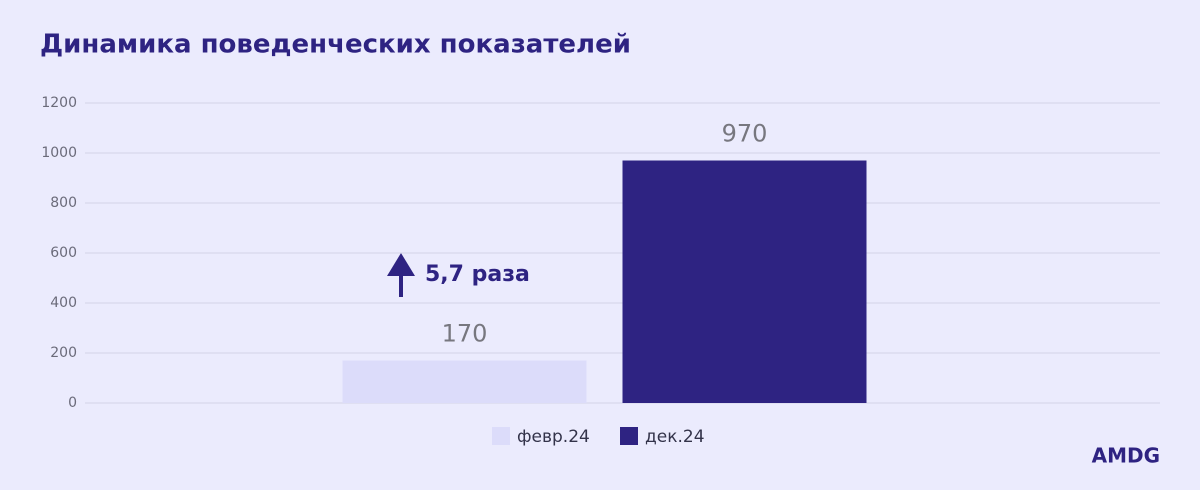 This screenshot has width=1200, height=490. Describe the element at coordinates (63, 203) in the screenshot. I see `y-tick-label: 800` at that location.